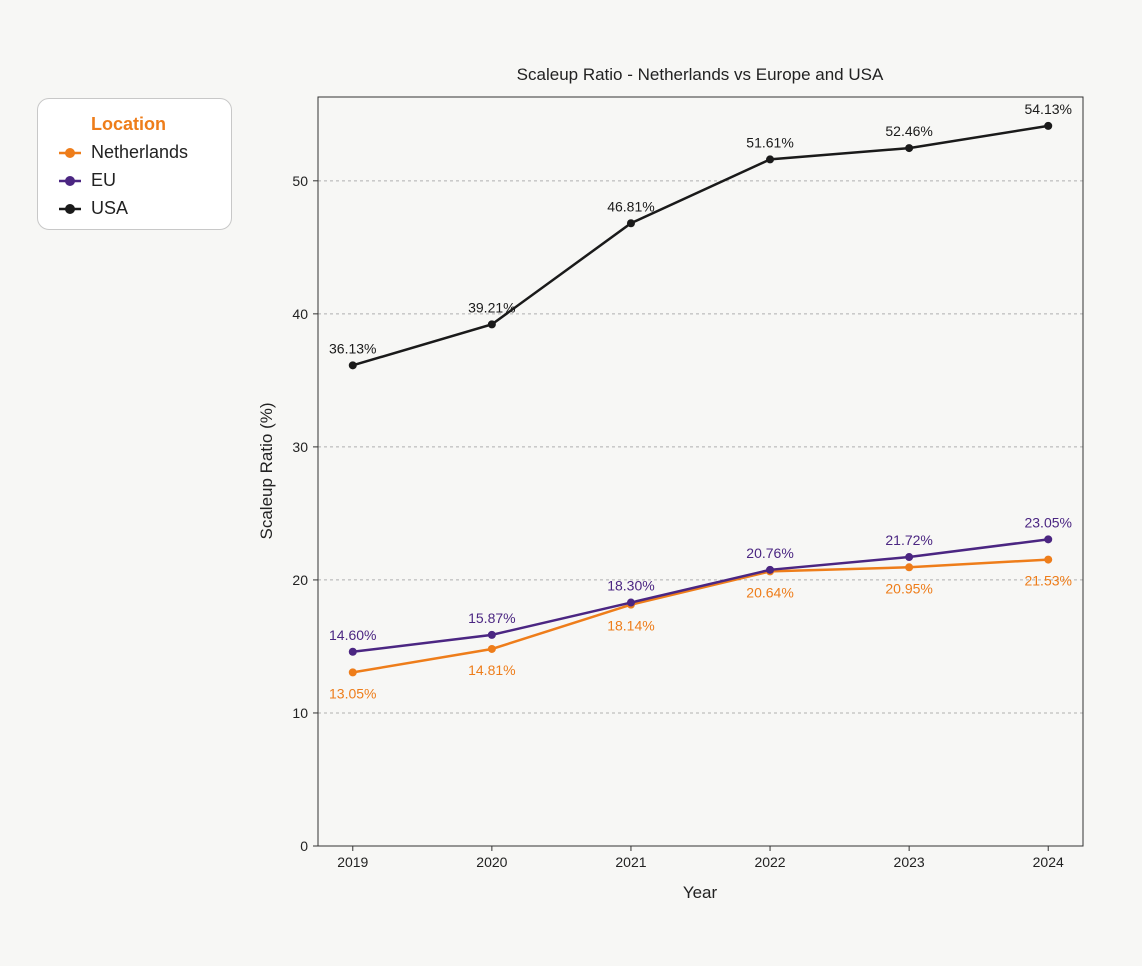 This screenshot has height=966, width=1142. Describe the element at coordinates (140, 152) in the screenshot. I see `legend-label: Netherlands` at that location.